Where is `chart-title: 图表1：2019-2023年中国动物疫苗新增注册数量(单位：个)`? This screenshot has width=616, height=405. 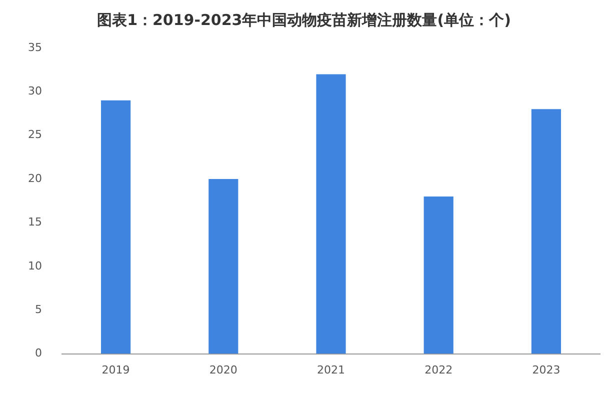
chart-title: 图表1：2019-2023年中国动物疫苗新增注册数量(单位：个) is located at coordinates (304, 19).